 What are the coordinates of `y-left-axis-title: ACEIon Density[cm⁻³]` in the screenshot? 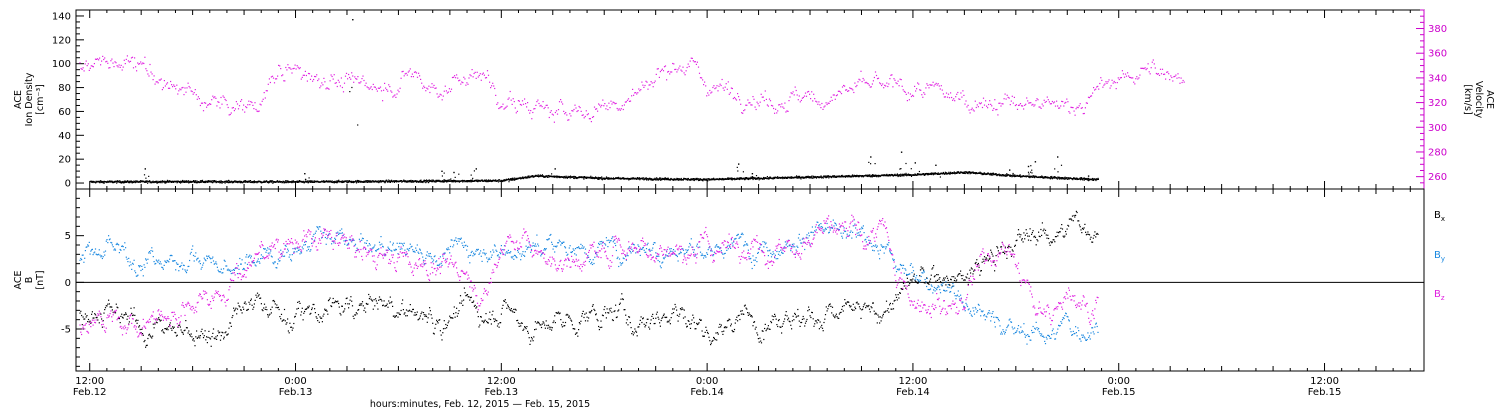 It's located at (29, 99).